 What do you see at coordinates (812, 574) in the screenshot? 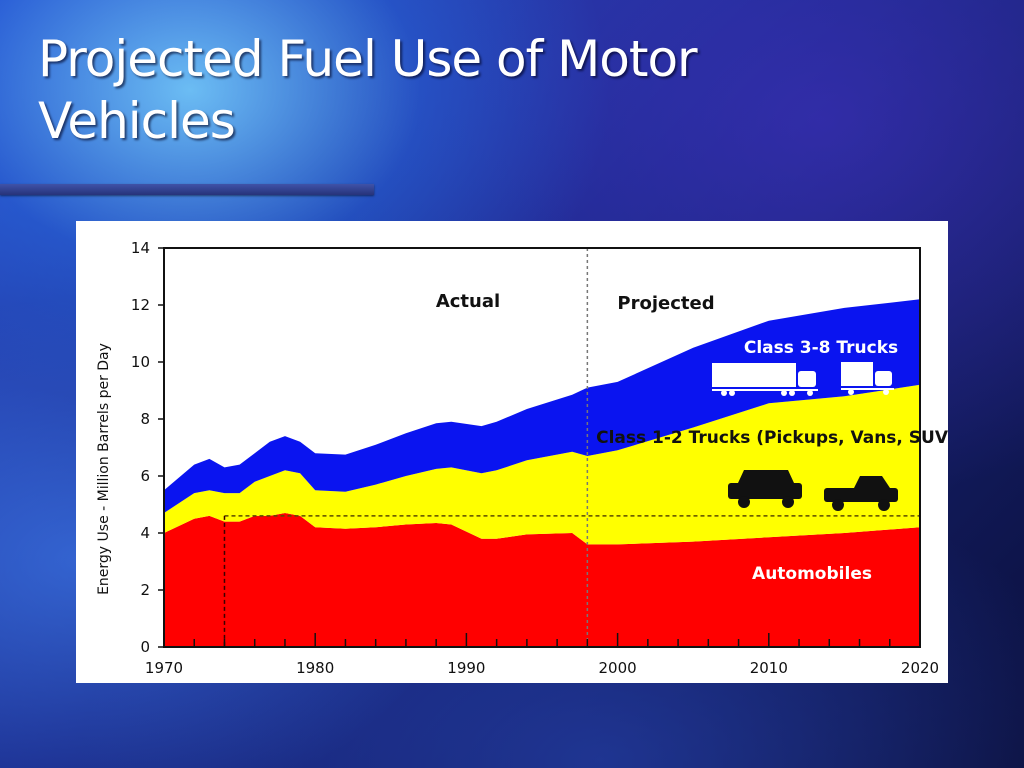
I see `series-label-automobiles: Automobiles` at bounding box center [812, 574].